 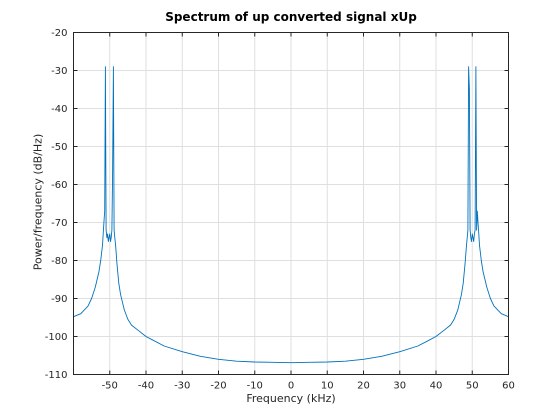 I want to click on x-tick-label: -10, so click(x=255, y=386).